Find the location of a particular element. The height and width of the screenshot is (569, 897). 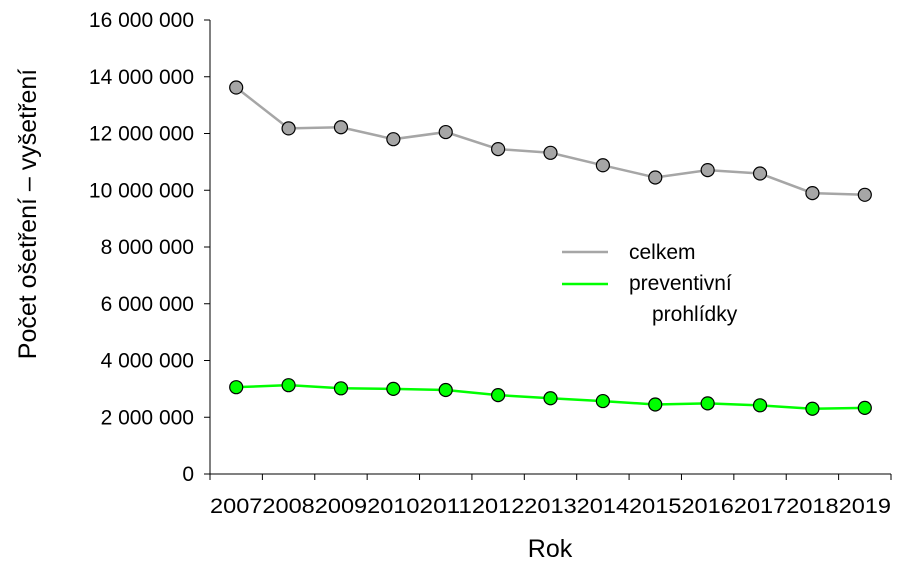

y-tick-label: 6 000 000 is located at coordinates (147, 304).